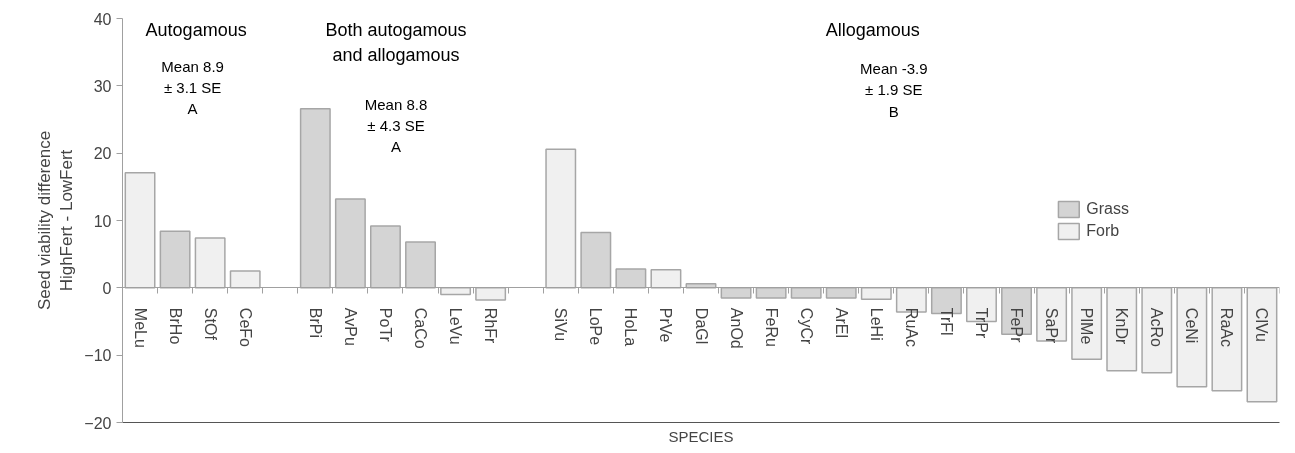  Describe the element at coordinates (98, 423) in the screenshot. I see `y-tick-label: −20` at that location.